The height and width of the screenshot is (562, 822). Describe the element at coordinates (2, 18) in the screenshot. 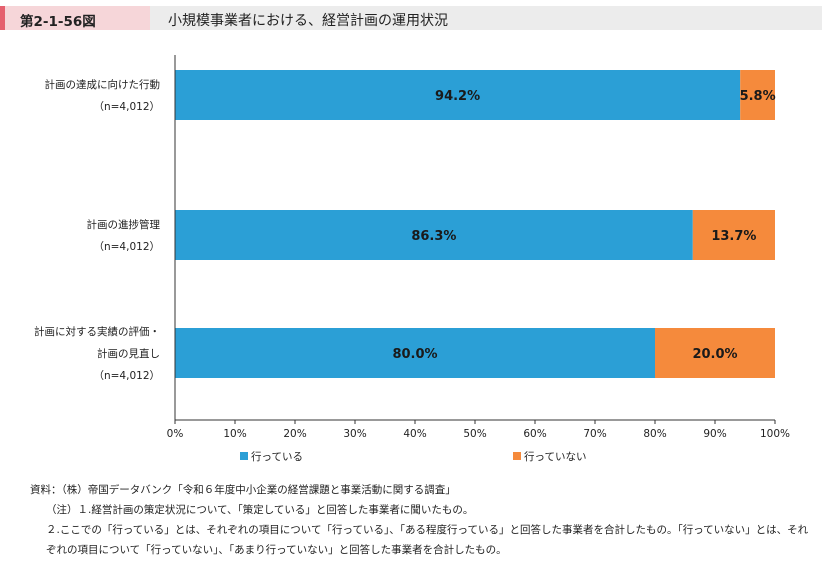

I see `figure-tag-accent` at that location.